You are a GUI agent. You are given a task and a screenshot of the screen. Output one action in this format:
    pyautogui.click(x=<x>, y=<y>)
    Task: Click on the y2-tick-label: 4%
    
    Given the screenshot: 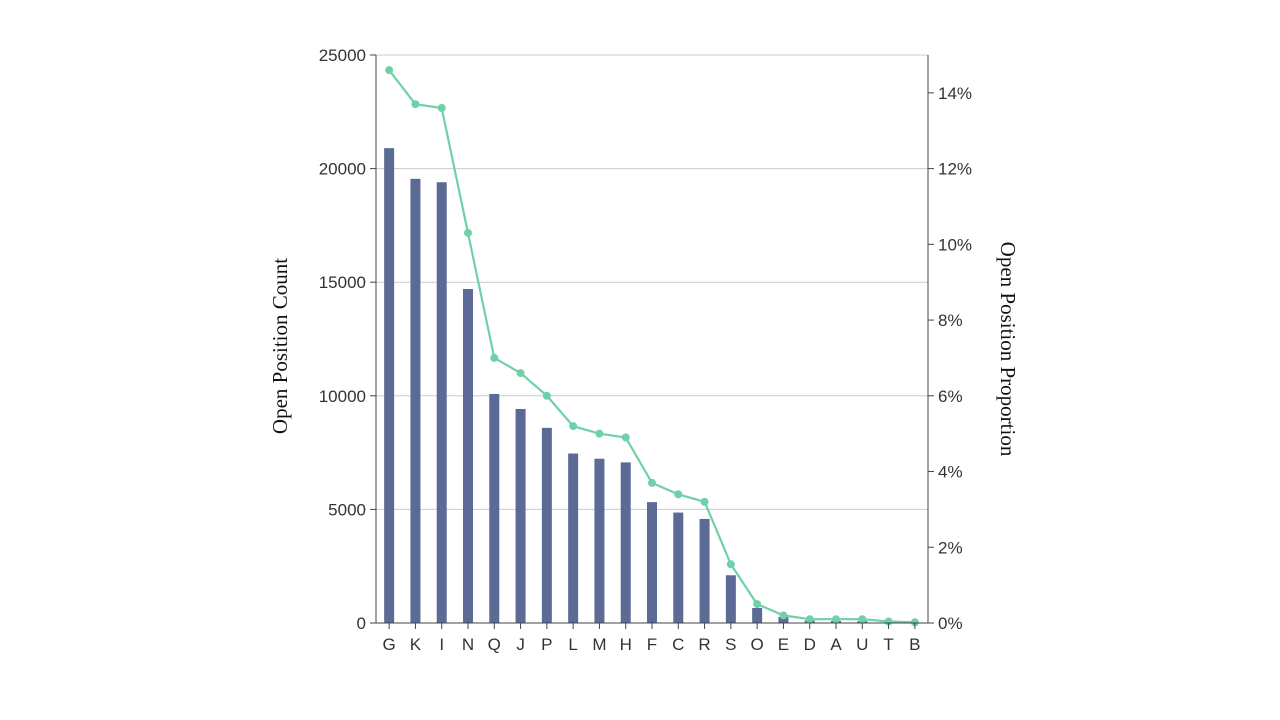 What is the action you would take?
    pyautogui.click(x=950, y=472)
    